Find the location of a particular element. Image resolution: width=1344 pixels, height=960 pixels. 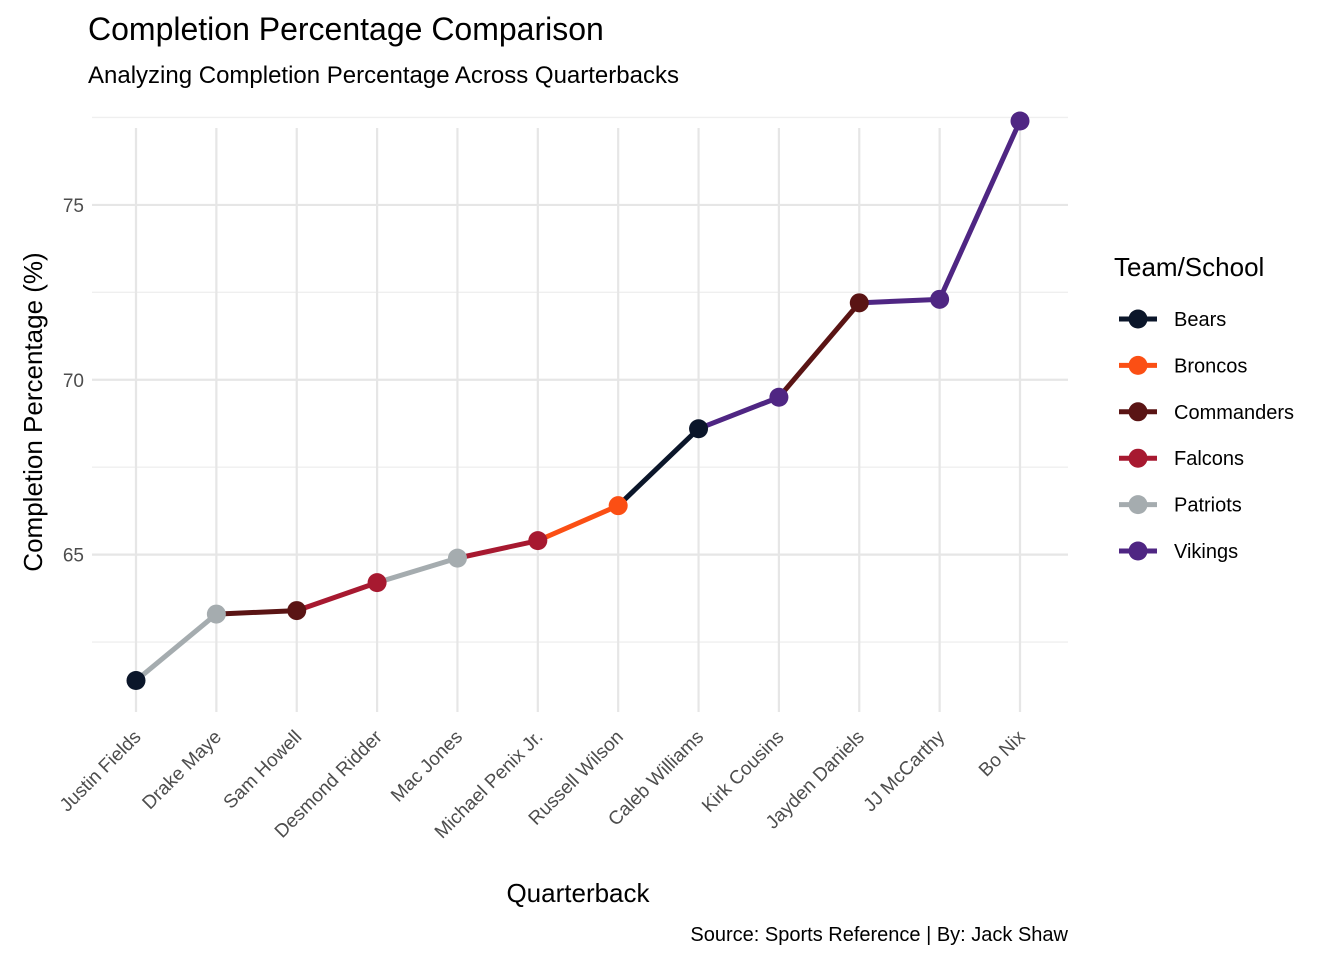

chart-title: Completion Percentage Comparison is located at coordinates (346, 29).